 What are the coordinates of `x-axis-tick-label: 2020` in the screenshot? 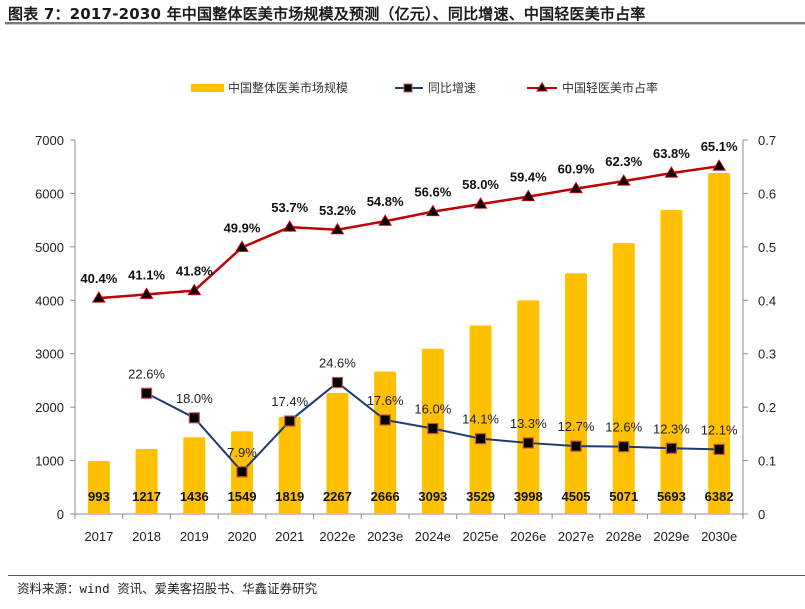 It's located at (242, 536).